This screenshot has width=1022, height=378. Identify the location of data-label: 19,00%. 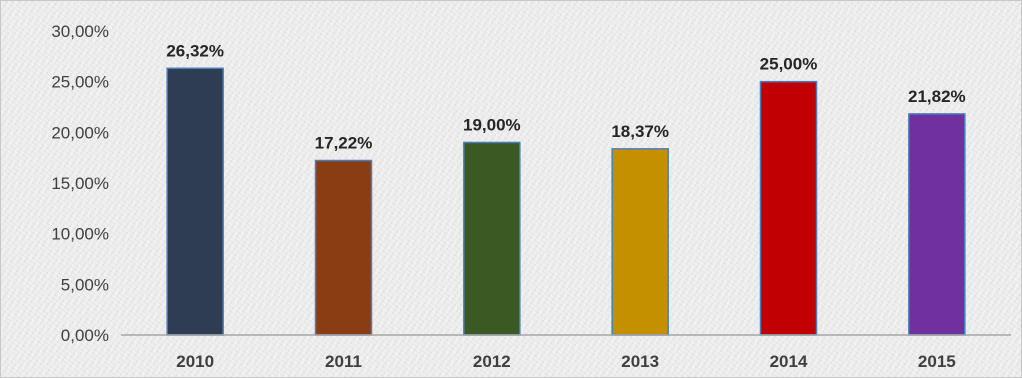
(492, 124).